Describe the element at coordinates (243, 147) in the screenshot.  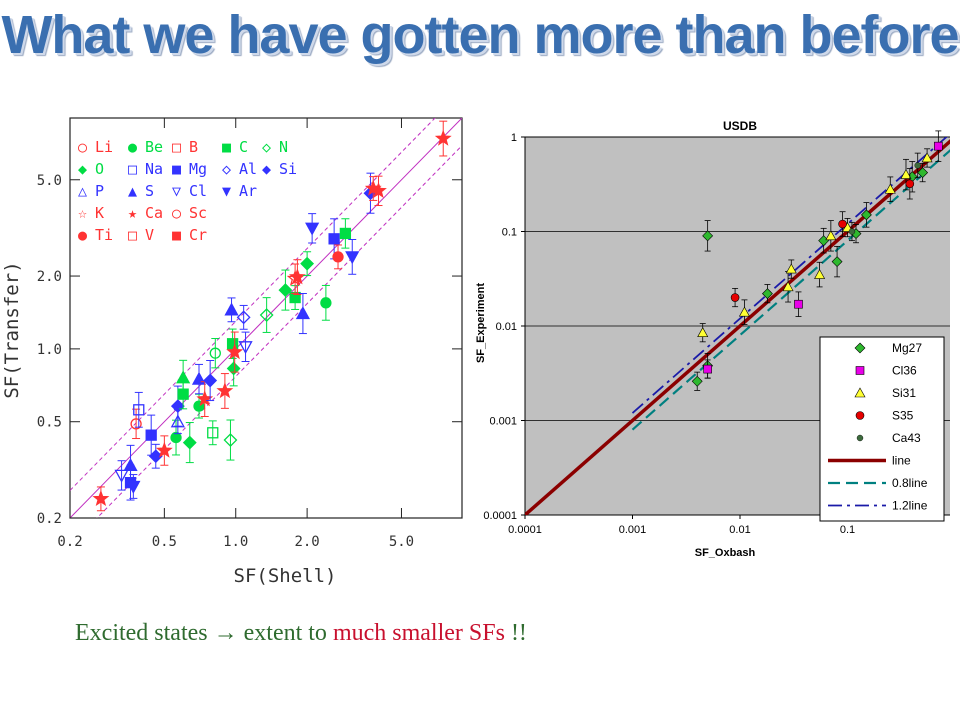
I see `legend-label: C` at that location.